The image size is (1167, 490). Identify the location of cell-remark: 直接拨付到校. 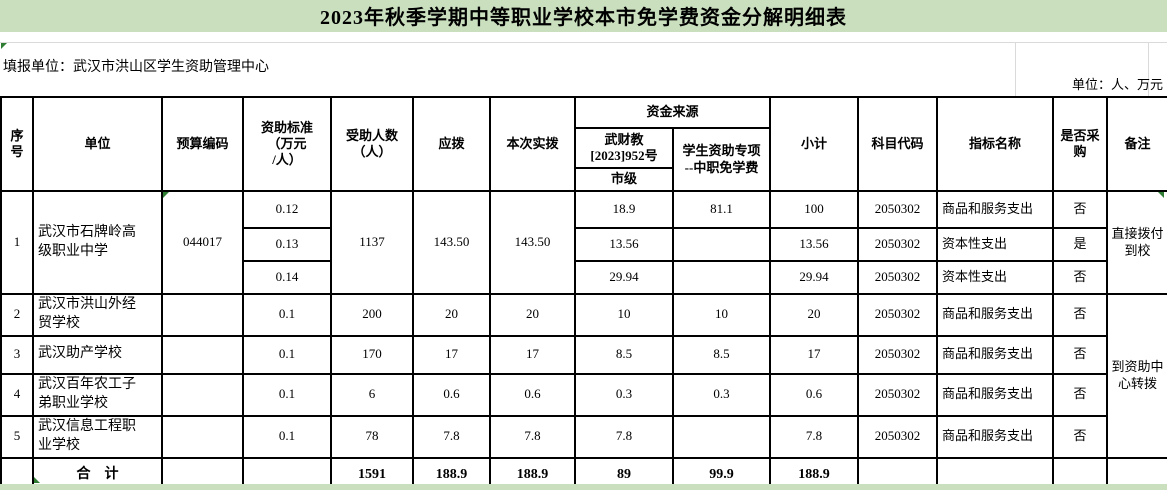
(1136, 242).